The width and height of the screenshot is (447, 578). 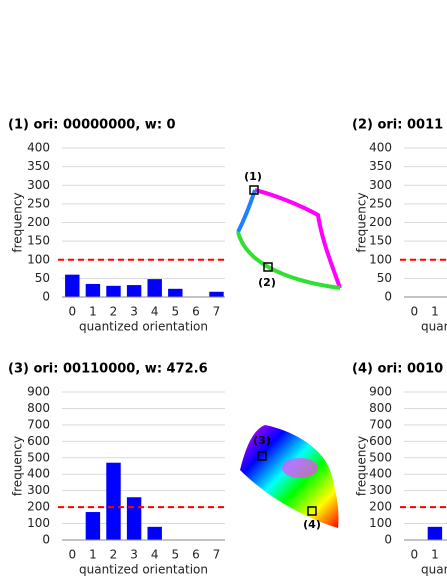 What do you see at coordinates (253, 176) in the screenshot?
I see `marker-label: (1)` at bounding box center [253, 176].